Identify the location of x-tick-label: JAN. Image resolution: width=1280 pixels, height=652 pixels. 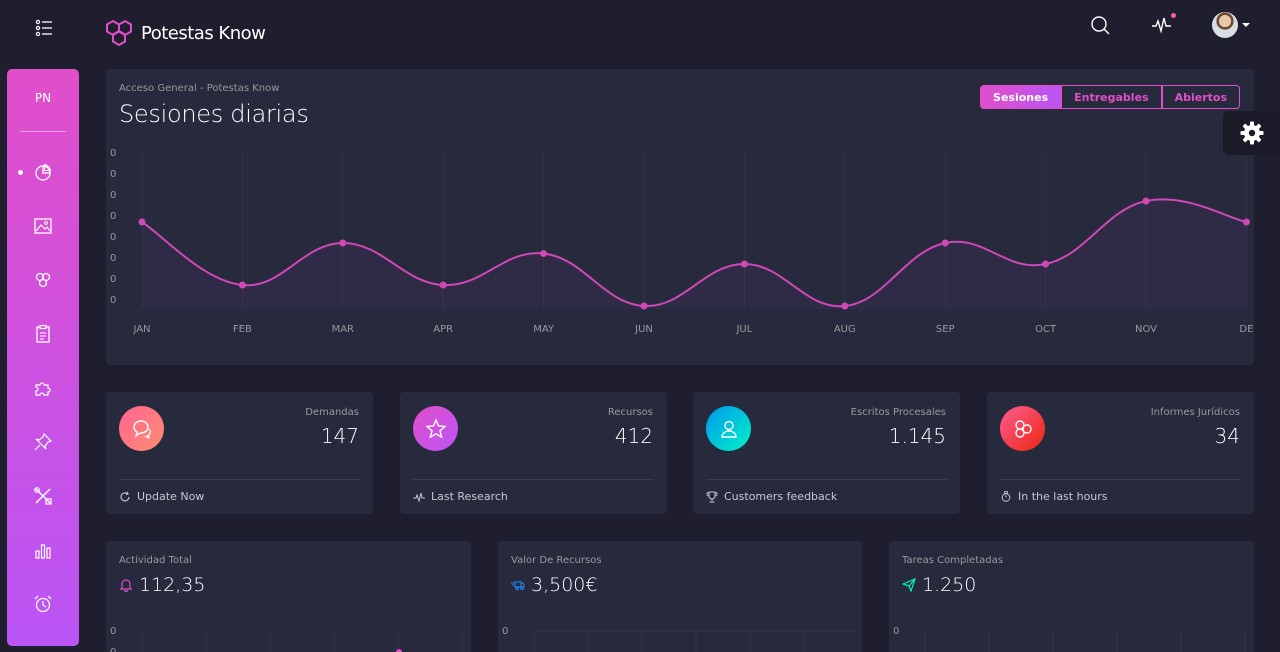
(141, 329).